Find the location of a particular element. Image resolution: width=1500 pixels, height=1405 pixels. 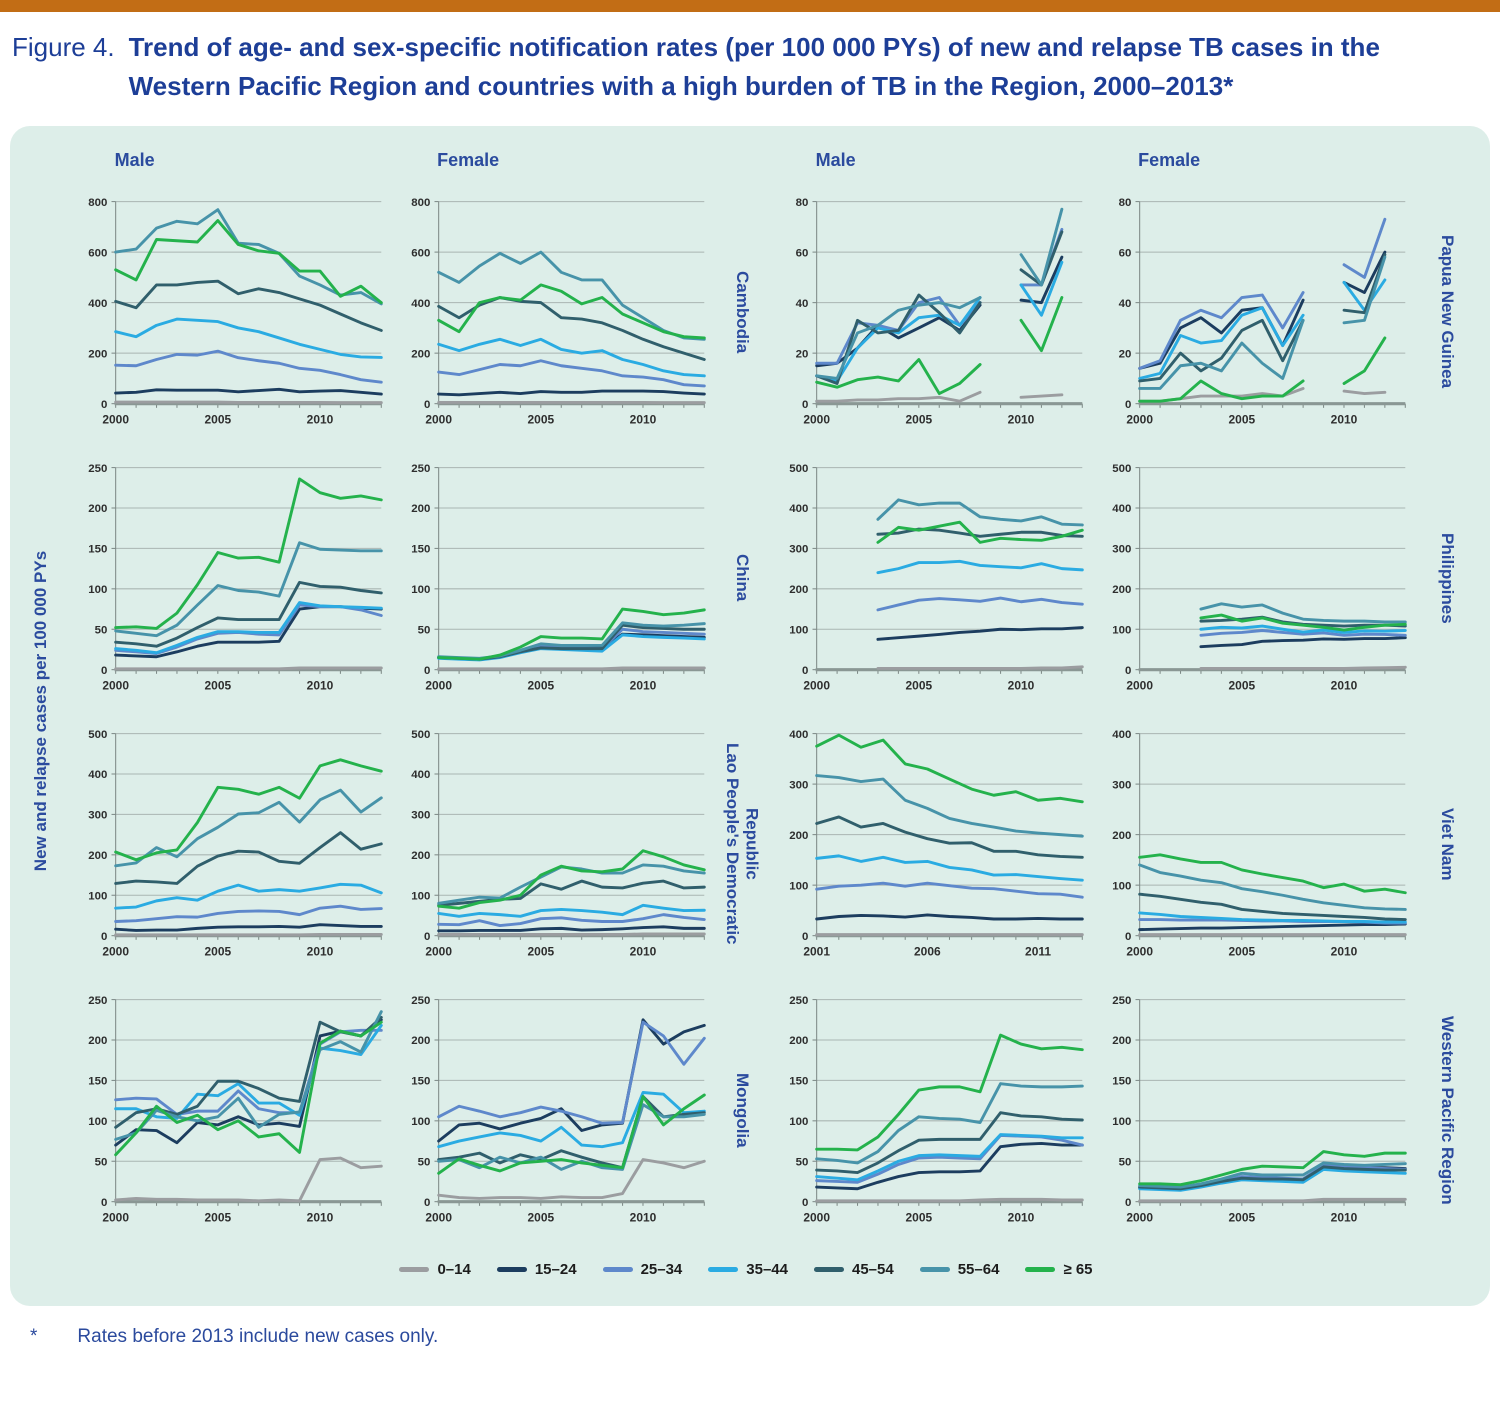

legend-item: ≥ 65 is located at coordinates (1059, 1269).